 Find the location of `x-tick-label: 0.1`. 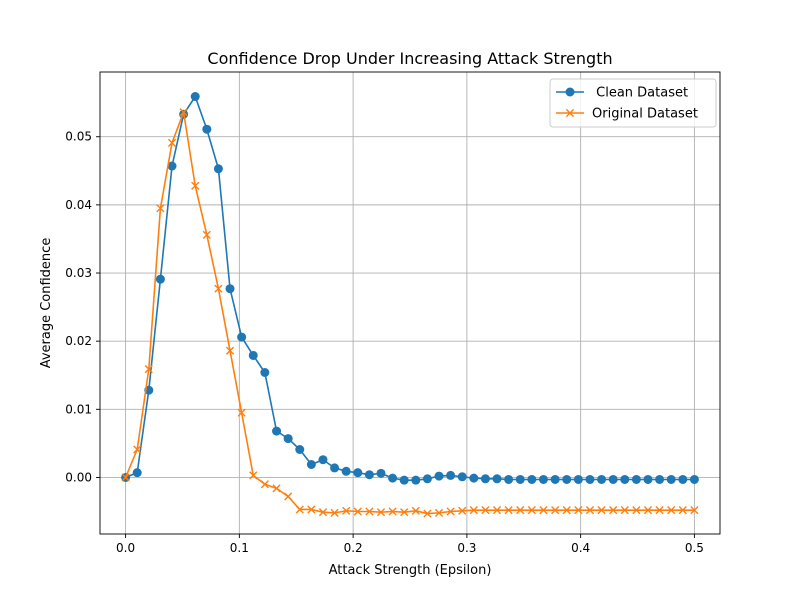

x-tick-label: 0.1 is located at coordinates (239, 548).